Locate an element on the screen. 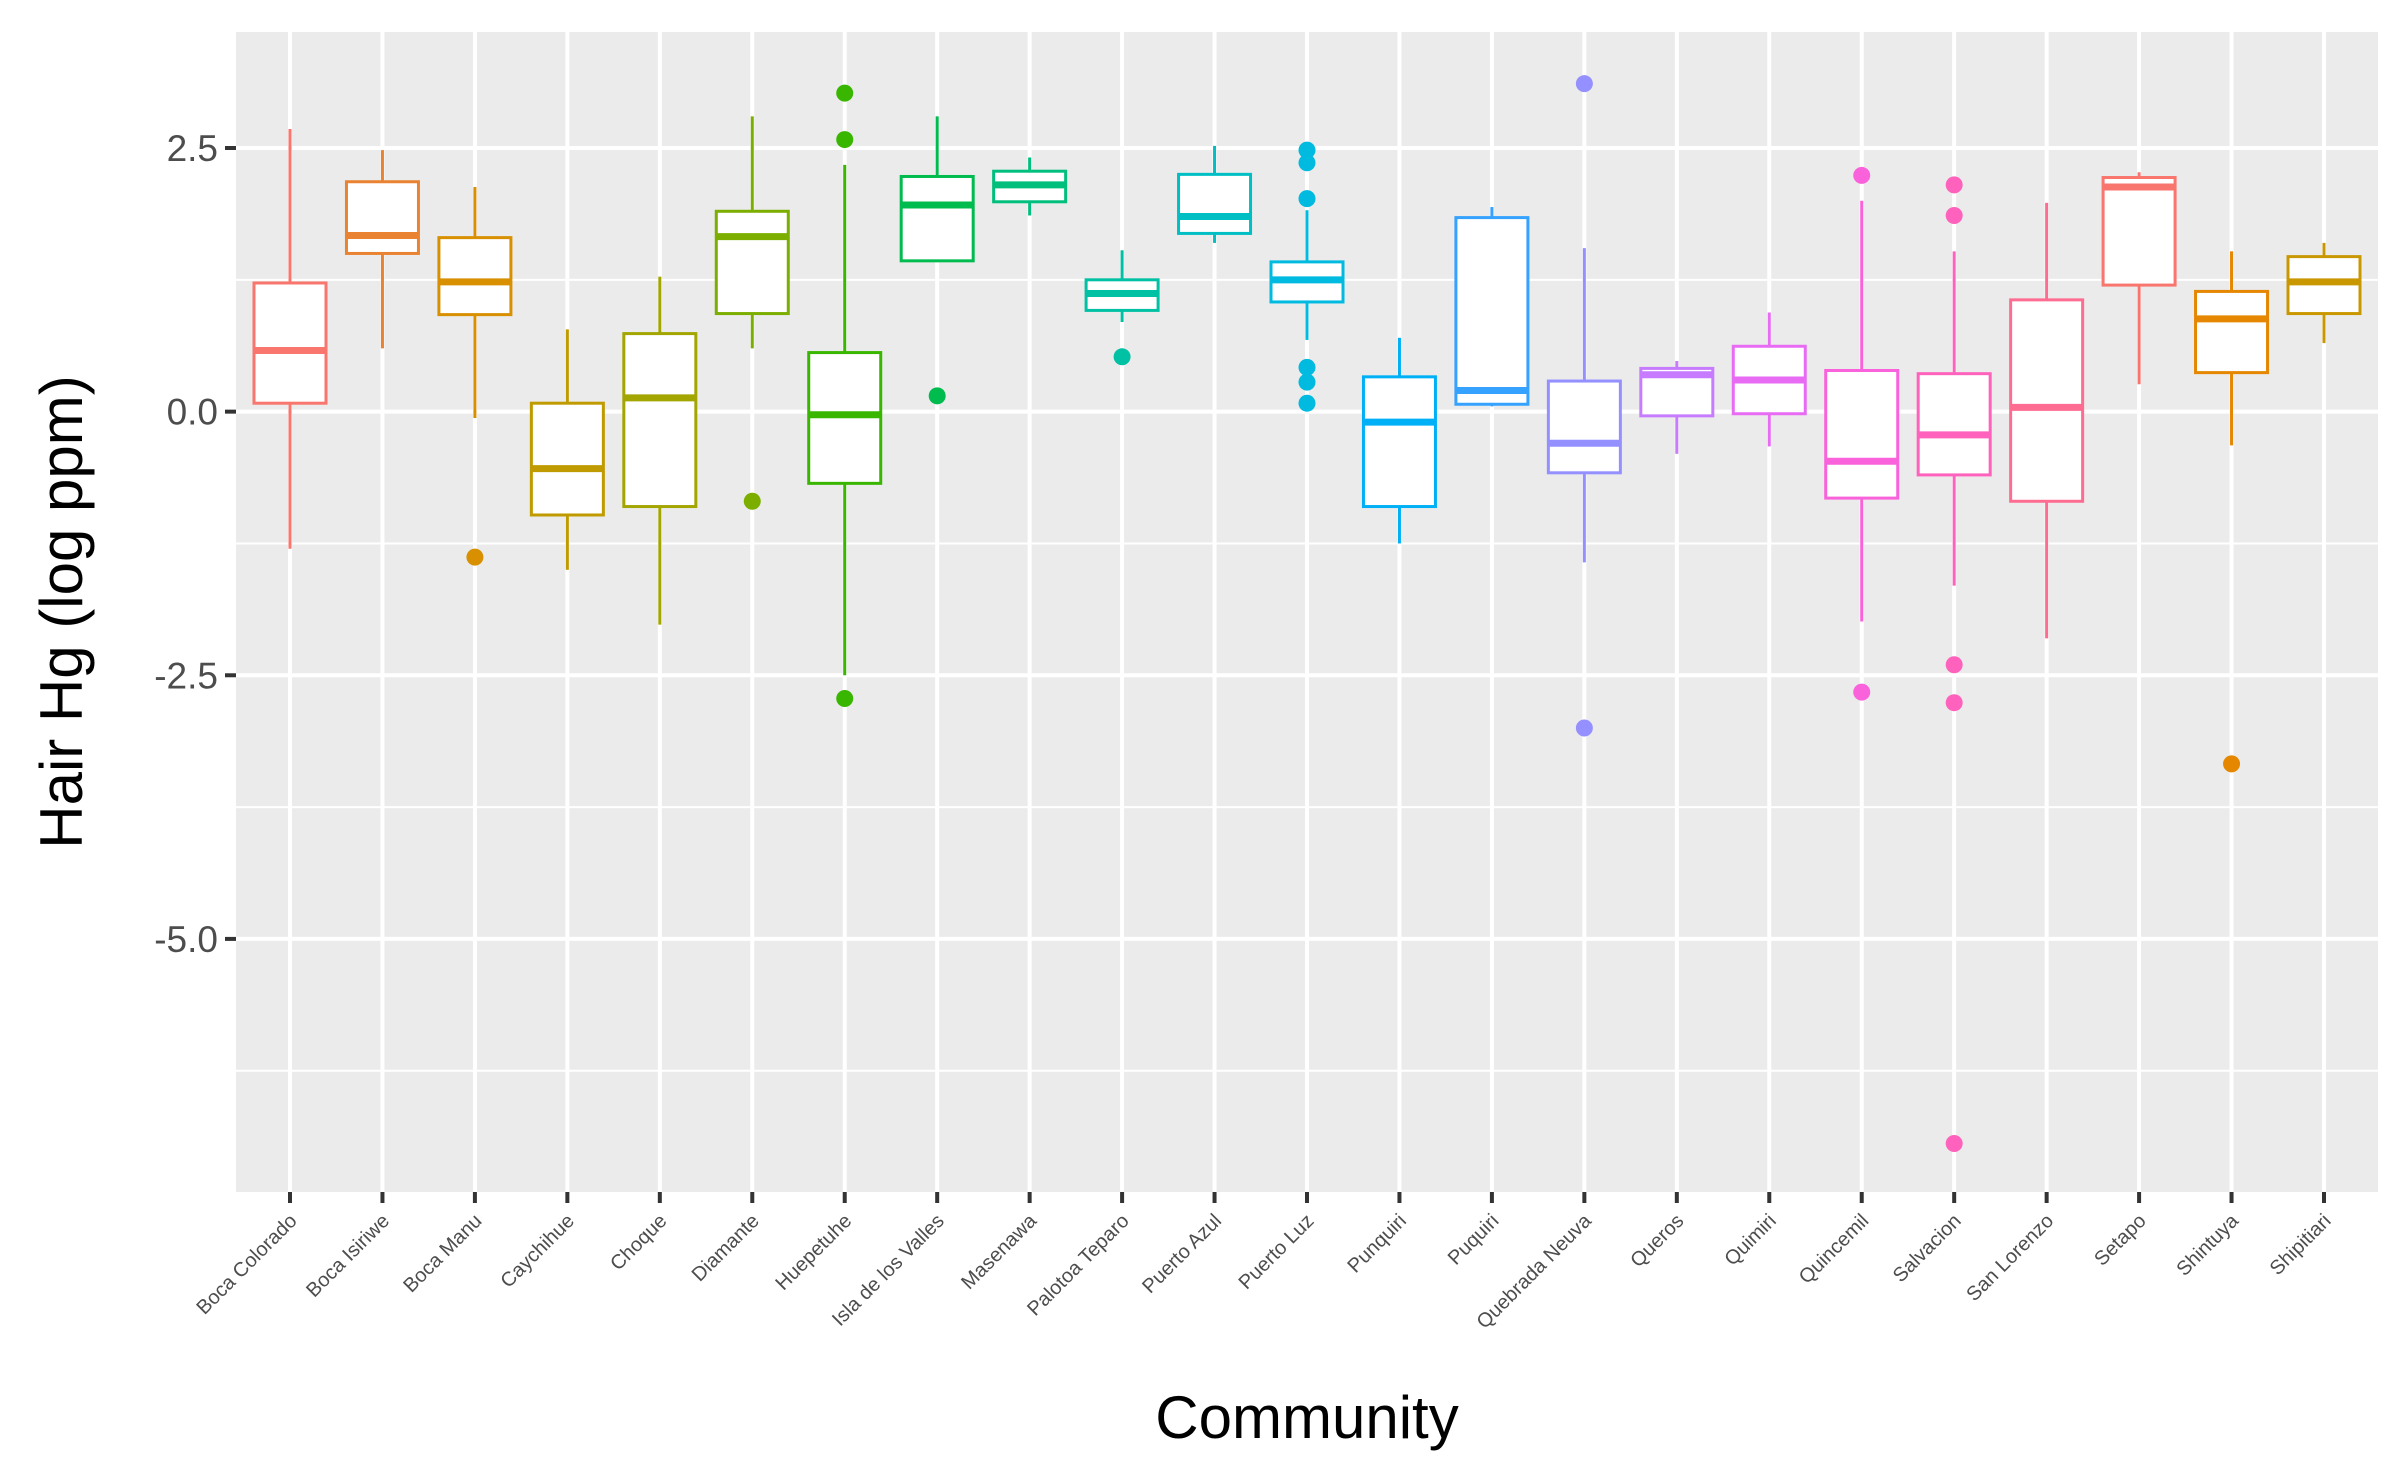  box-setapo is located at coordinates (2139, 278).